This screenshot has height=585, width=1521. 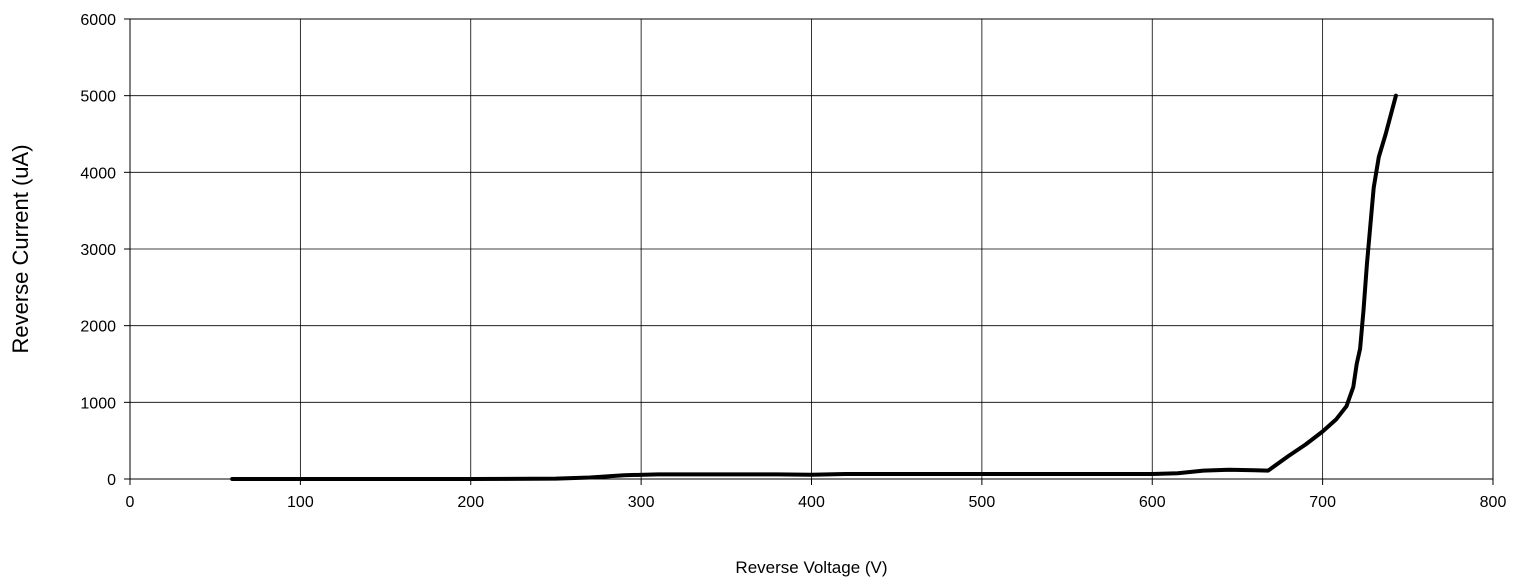 What do you see at coordinates (111, 480) in the screenshot?
I see `y-tick-label: 0` at bounding box center [111, 480].